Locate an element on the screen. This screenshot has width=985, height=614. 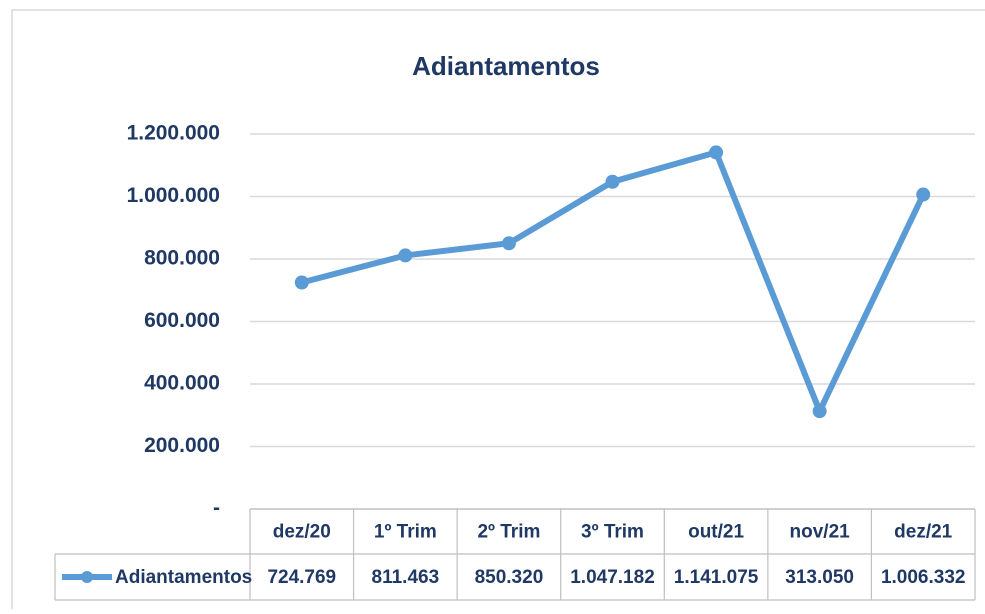
x-tick-label: 2º Trim is located at coordinates (508, 532).